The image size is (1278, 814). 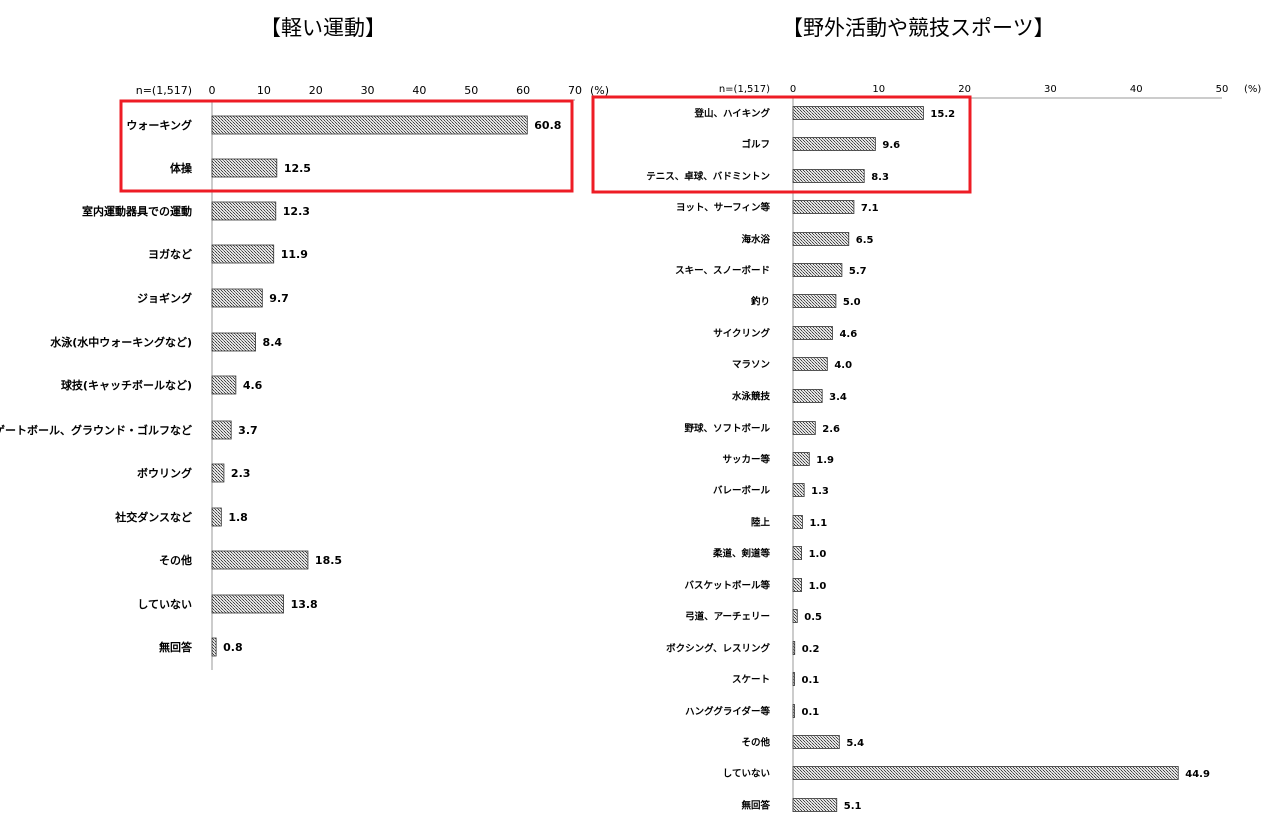 What do you see at coordinates (880, 177) in the screenshot?
I see `value-label: 8.3` at bounding box center [880, 177].